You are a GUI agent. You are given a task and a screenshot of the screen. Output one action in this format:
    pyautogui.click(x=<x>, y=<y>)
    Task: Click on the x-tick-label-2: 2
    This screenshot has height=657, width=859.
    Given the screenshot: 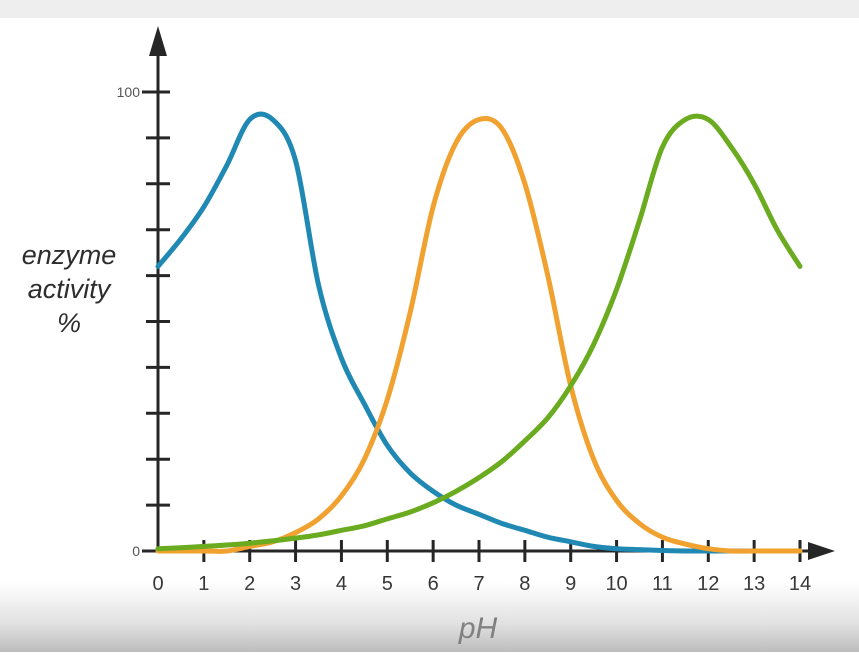 What is the action you would take?
    pyautogui.click(x=249, y=584)
    